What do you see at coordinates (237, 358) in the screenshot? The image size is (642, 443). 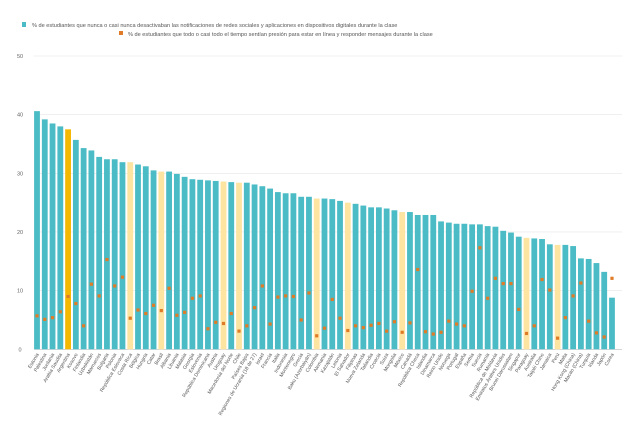 I see `x-tick-label: Chile` at bounding box center [237, 358].